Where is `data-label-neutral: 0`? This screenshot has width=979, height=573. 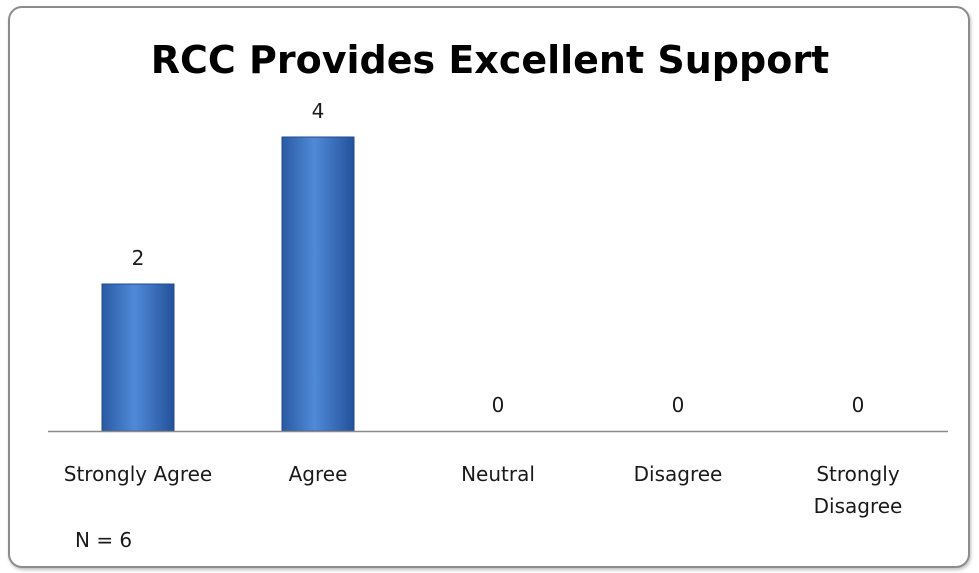 data-label-neutral: 0 is located at coordinates (498, 405).